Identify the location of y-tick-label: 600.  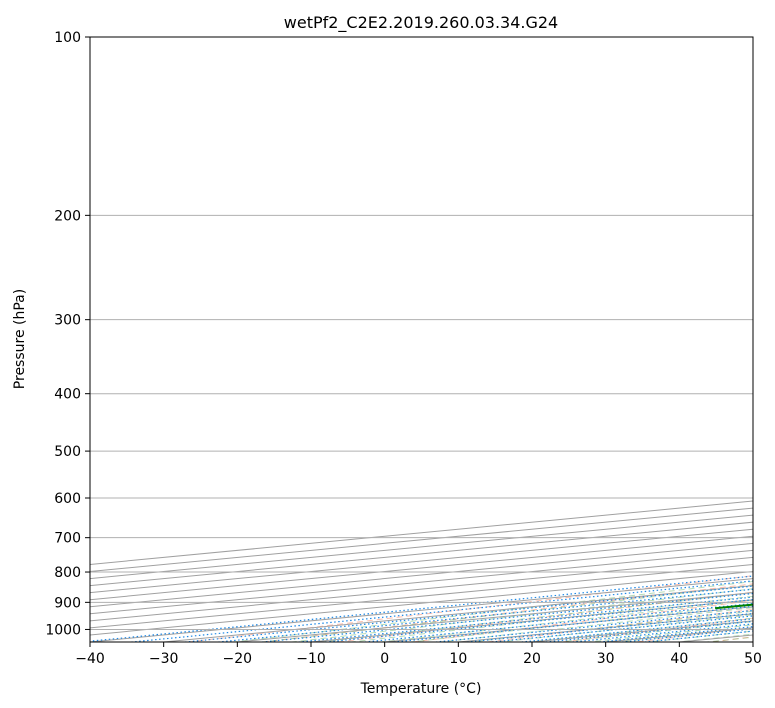
(67, 499).